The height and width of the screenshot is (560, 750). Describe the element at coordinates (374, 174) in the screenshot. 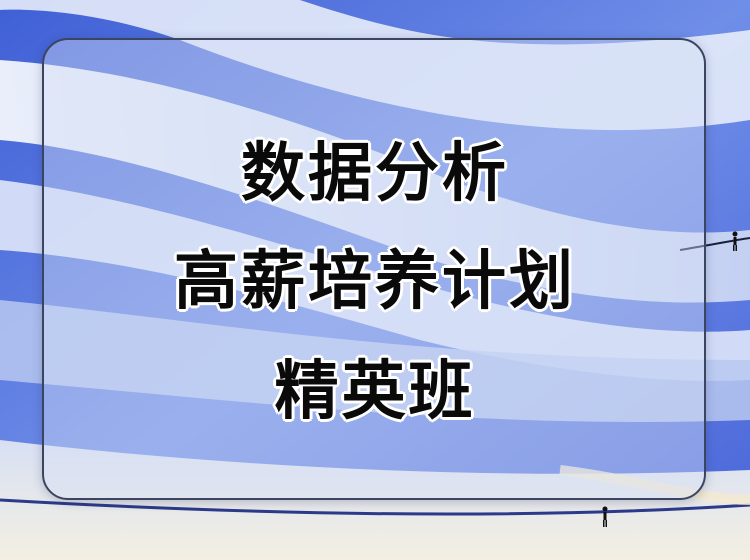

I see `title-line-1: 数据分析` at that location.